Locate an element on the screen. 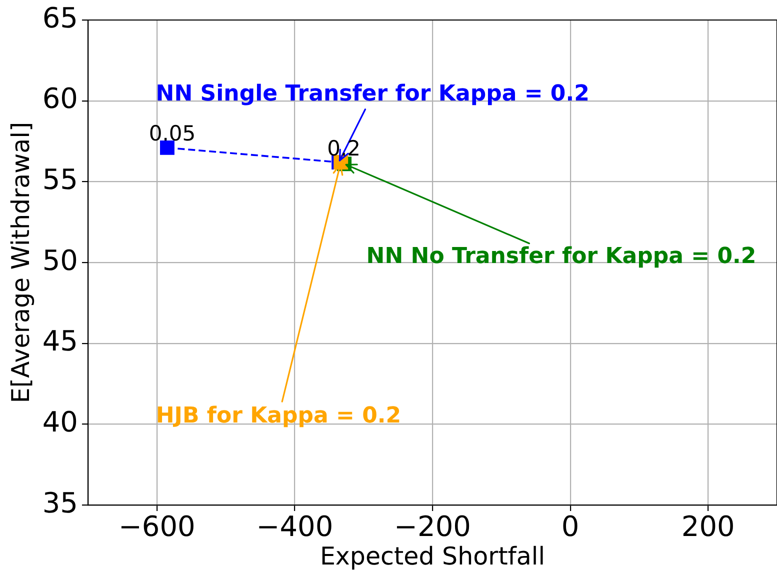  y-tick-label: 40 is located at coordinates (60, 421).